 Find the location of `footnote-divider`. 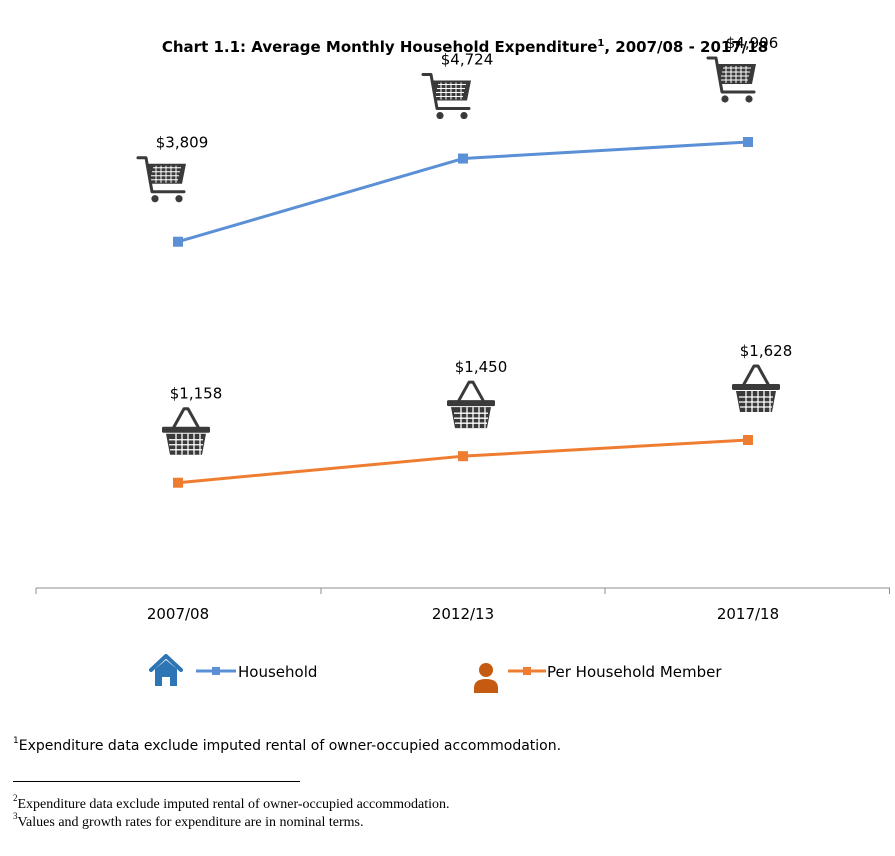

footnote-divider is located at coordinates (156, 781).